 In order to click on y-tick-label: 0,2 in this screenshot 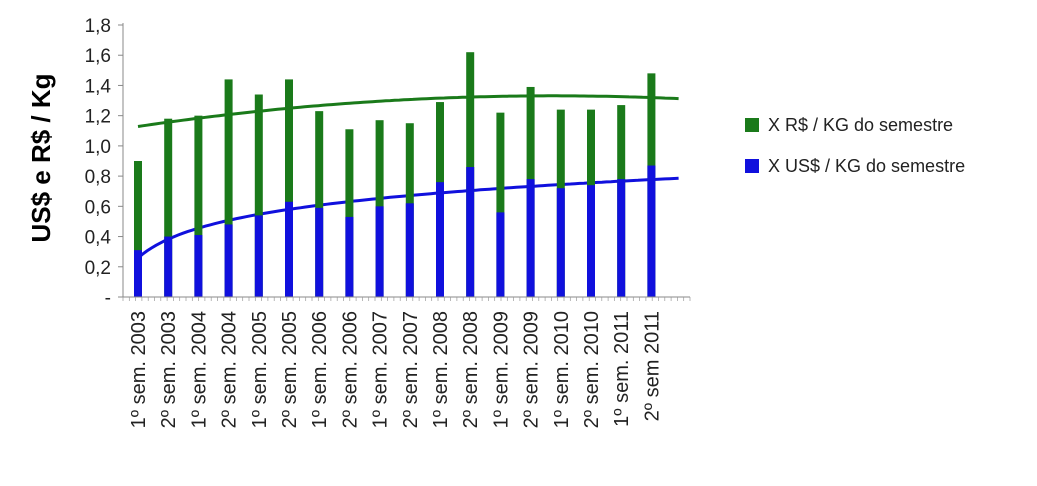, I will do `click(98, 268)`.